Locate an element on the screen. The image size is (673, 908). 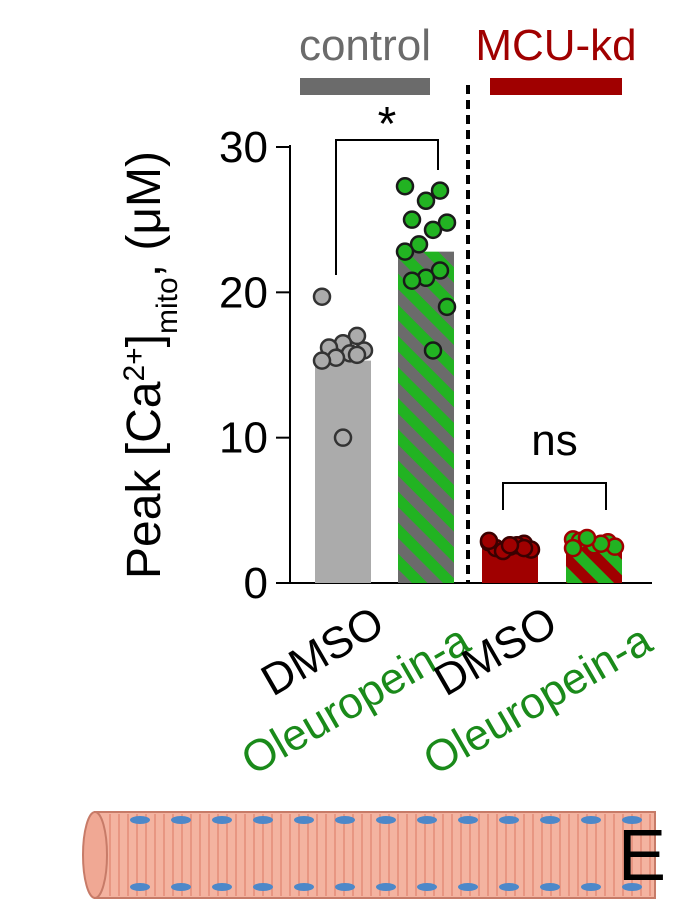
y-label-part: , (μM) is located at coordinates (144, 214).